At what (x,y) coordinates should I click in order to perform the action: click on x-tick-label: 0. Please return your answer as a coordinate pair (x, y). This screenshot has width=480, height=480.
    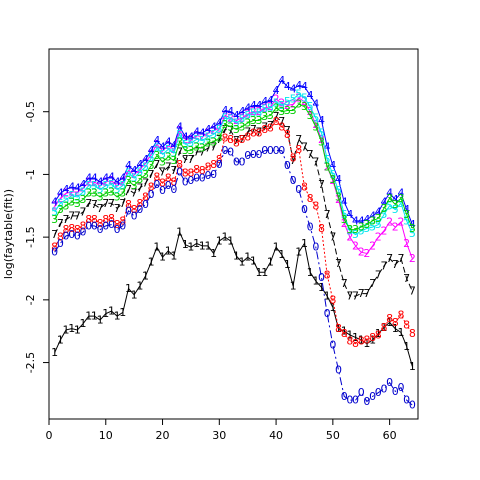
    Looking at the image, I should click on (49, 435).